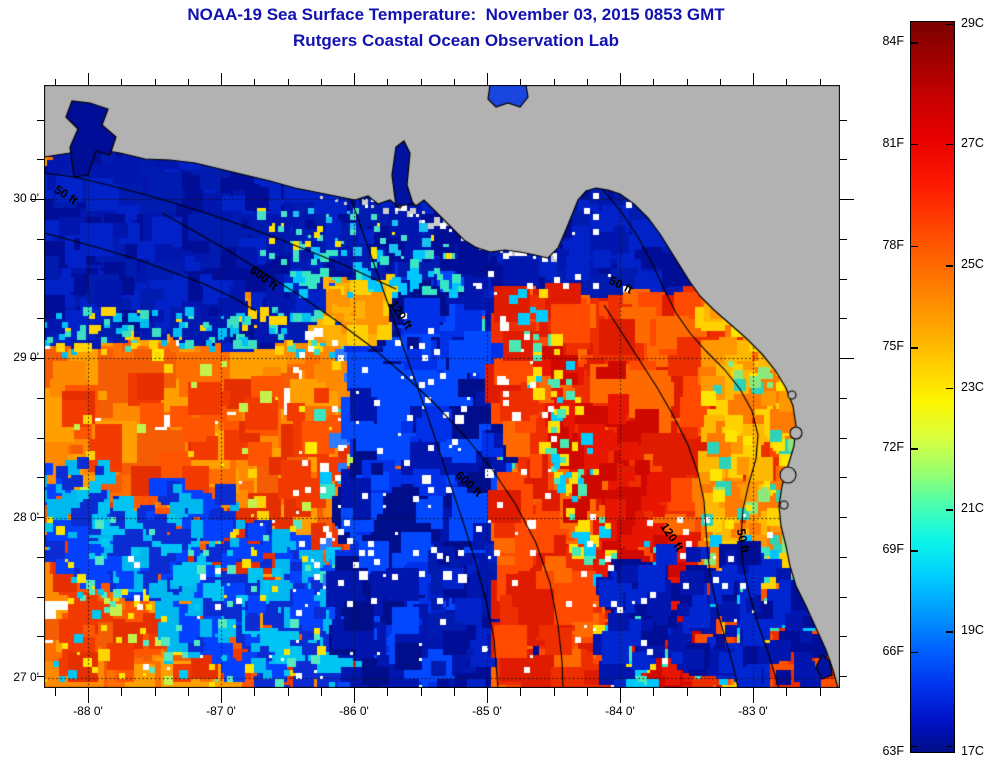  I want to click on colorbar-gradient, so click(932, 387).